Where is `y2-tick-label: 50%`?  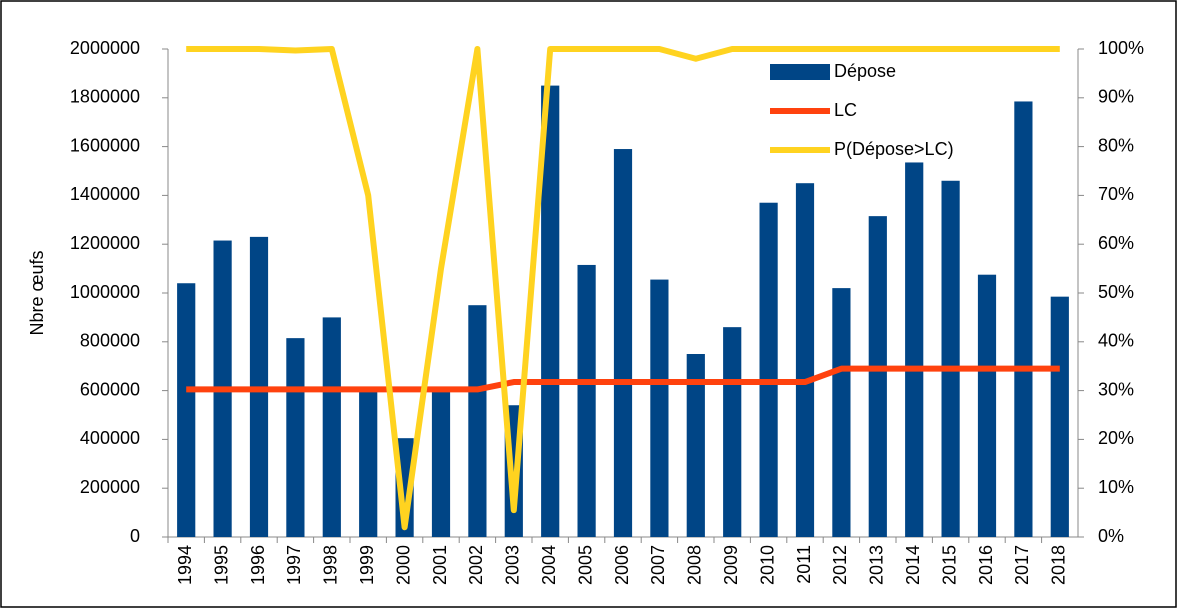 y2-tick-label: 50% is located at coordinates (1116, 292).